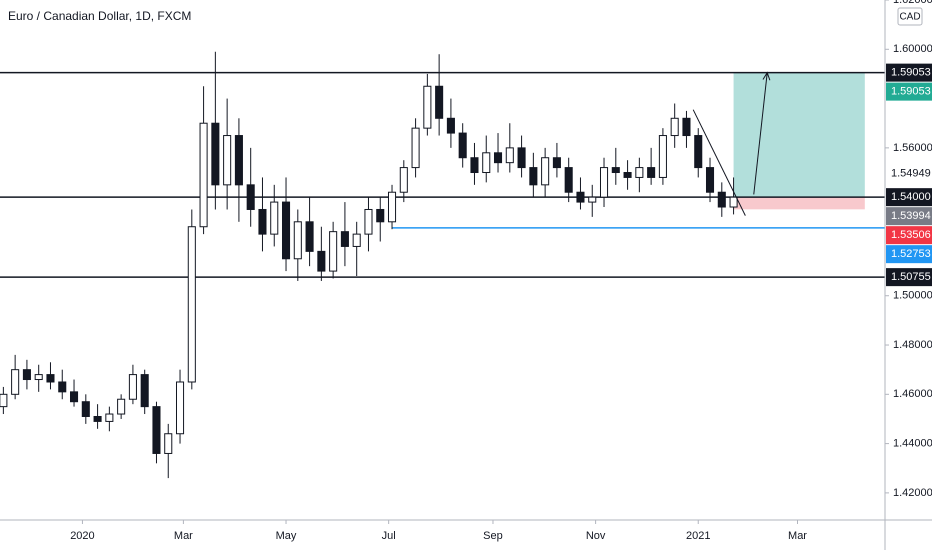 This screenshot has width=932, height=550. Describe the element at coordinates (389, 536) in the screenshot. I see `x-tick-label: Jul` at that location.